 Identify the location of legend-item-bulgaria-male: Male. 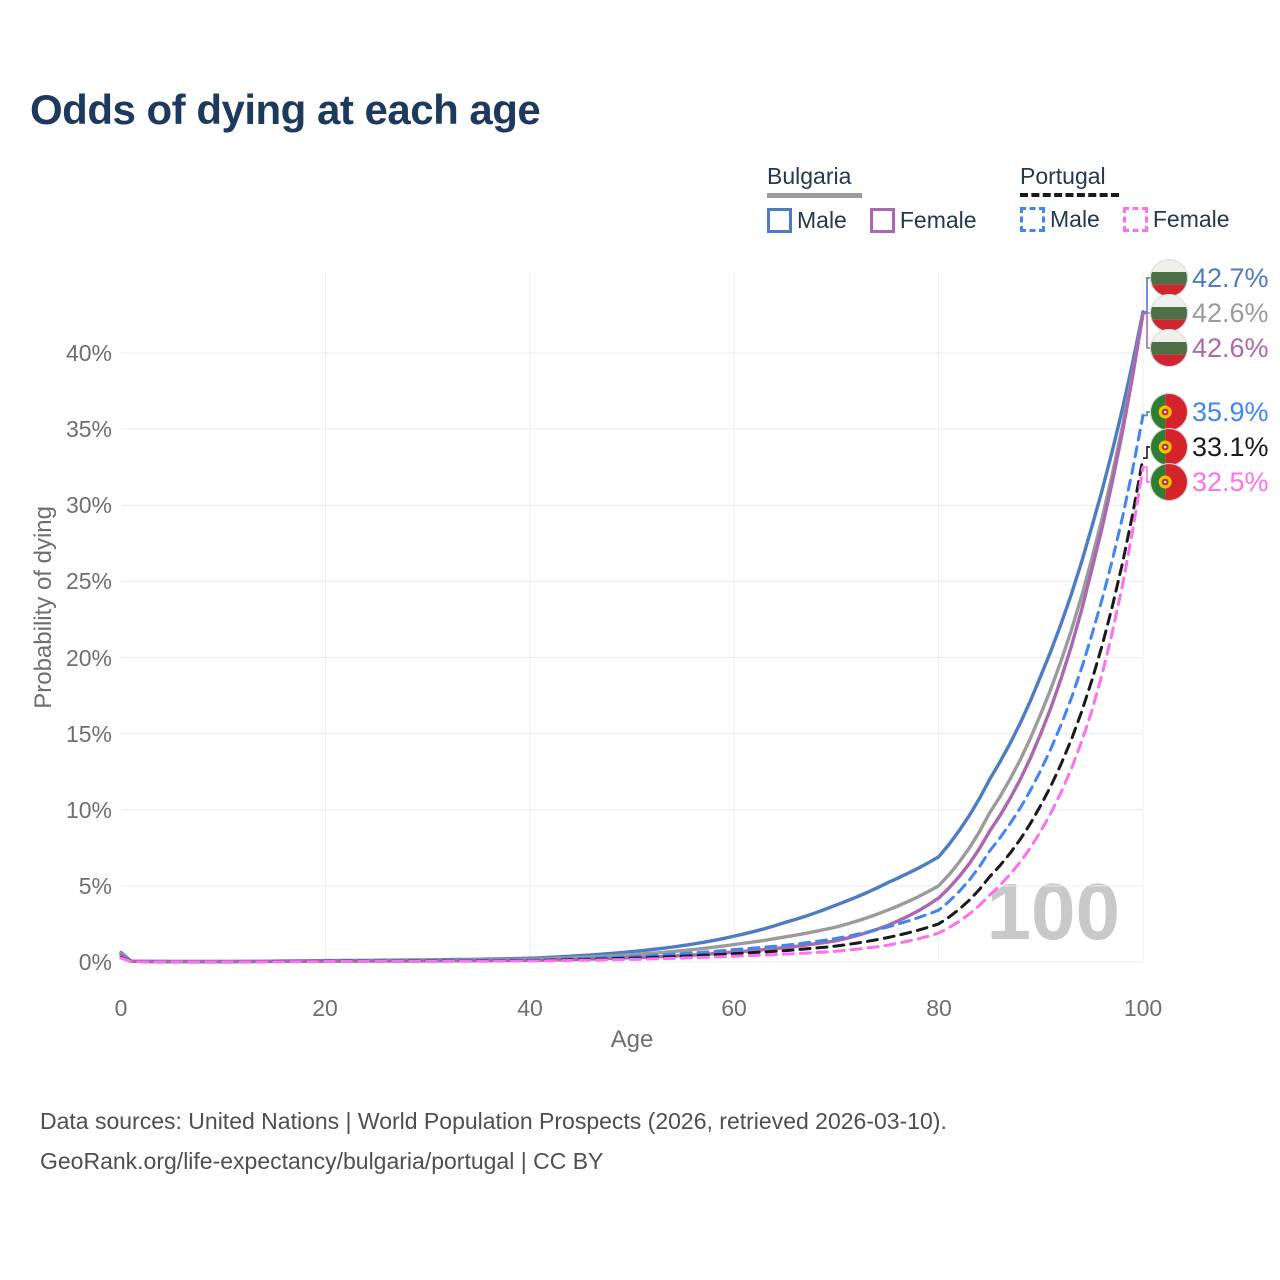
(807, 220).